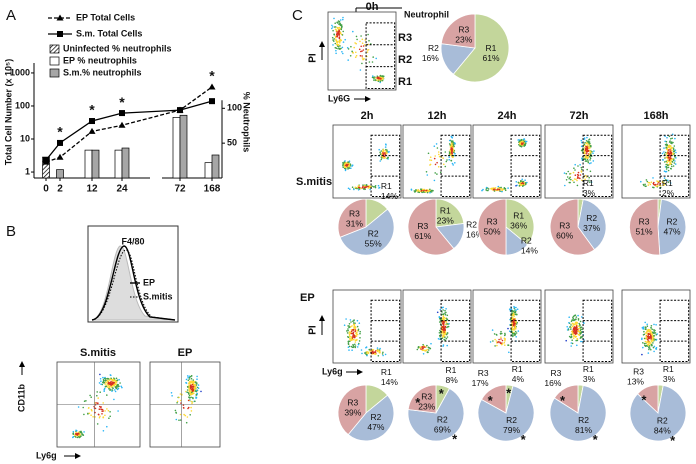 This screenshot has width=696, height=464. I want to click on pie-category: R1, so click(588, 369).